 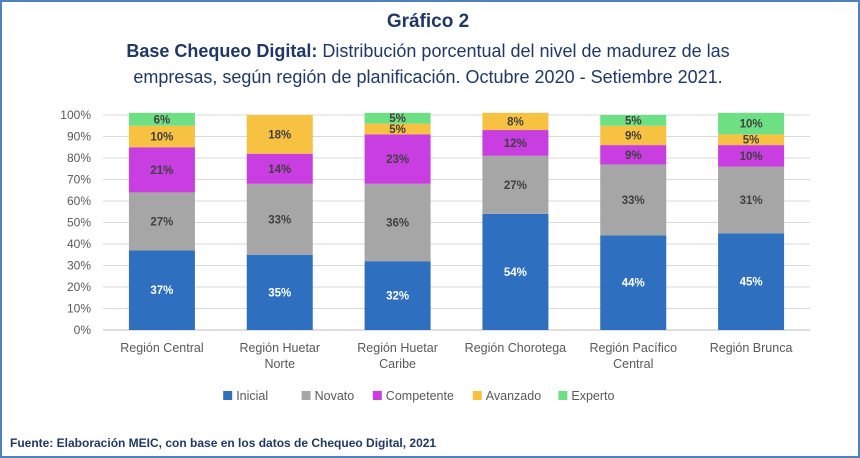 I want to click on legend-swatch-competente, so click(x=377, y=395).